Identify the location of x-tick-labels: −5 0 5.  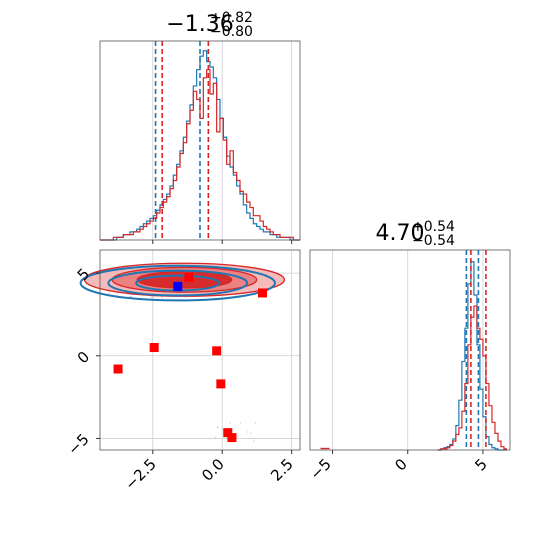
(398, 469).